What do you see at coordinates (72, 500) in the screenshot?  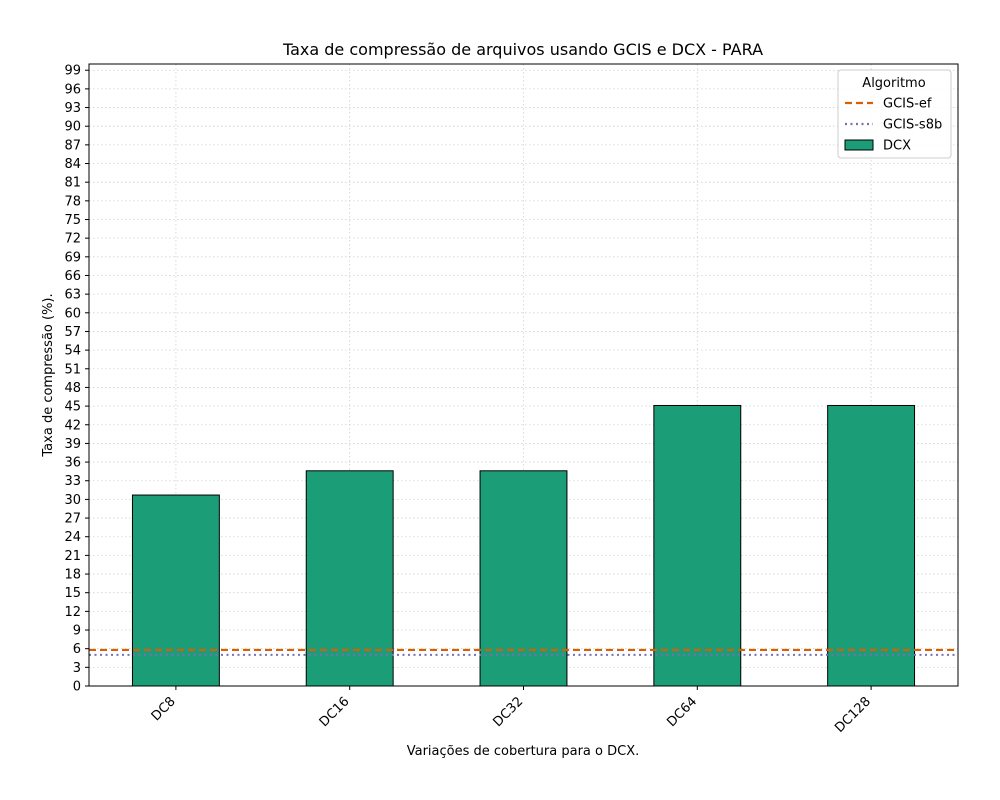 I see `y-tick-label: 30` at bounding box center [72, 500].